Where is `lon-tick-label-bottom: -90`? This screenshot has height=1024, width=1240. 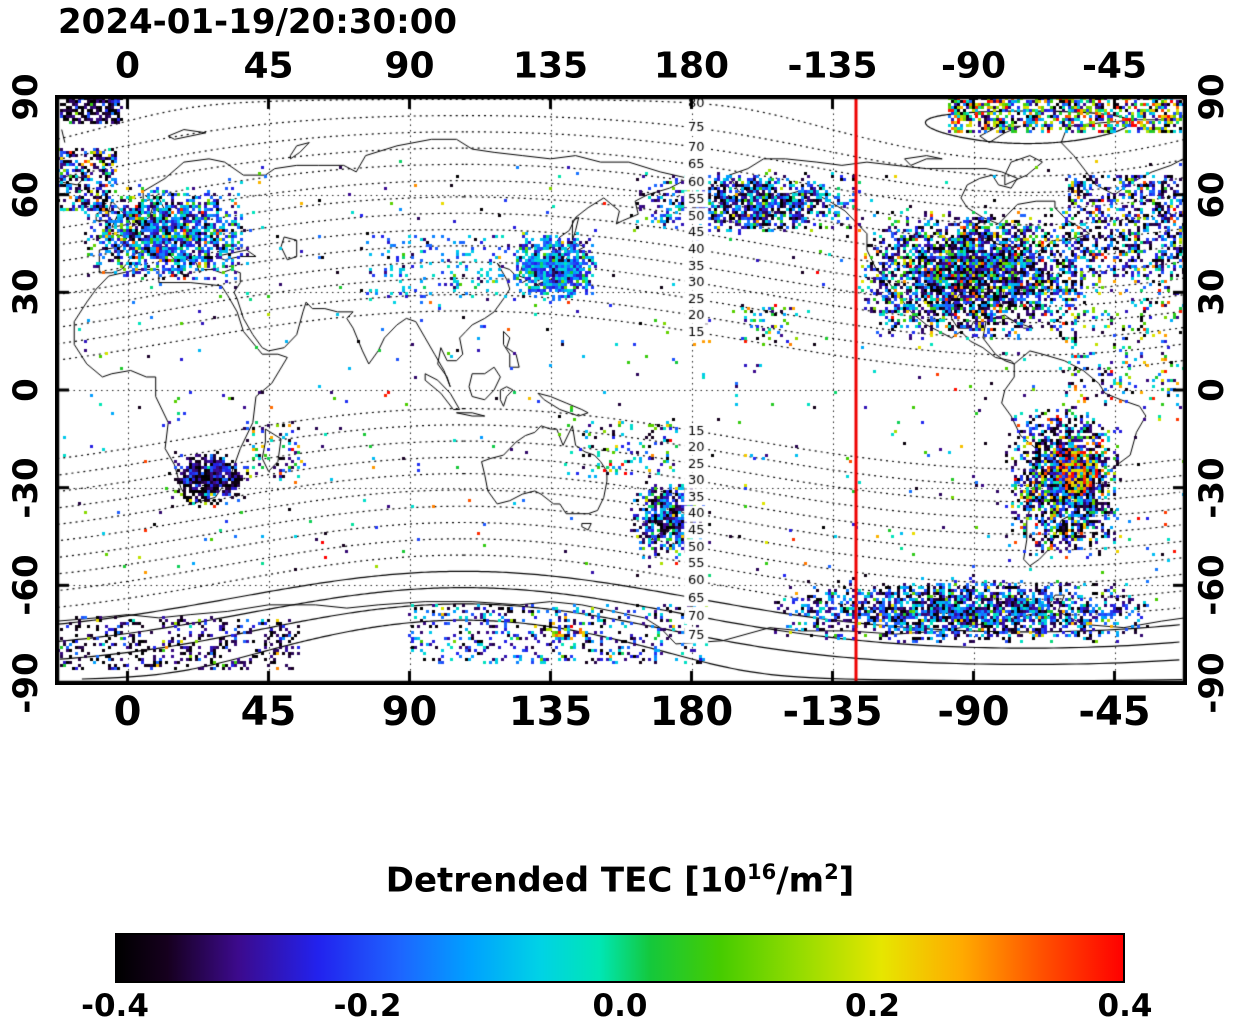
lon-tick-label-bottom: -90 is located at coordinates (973, 712).